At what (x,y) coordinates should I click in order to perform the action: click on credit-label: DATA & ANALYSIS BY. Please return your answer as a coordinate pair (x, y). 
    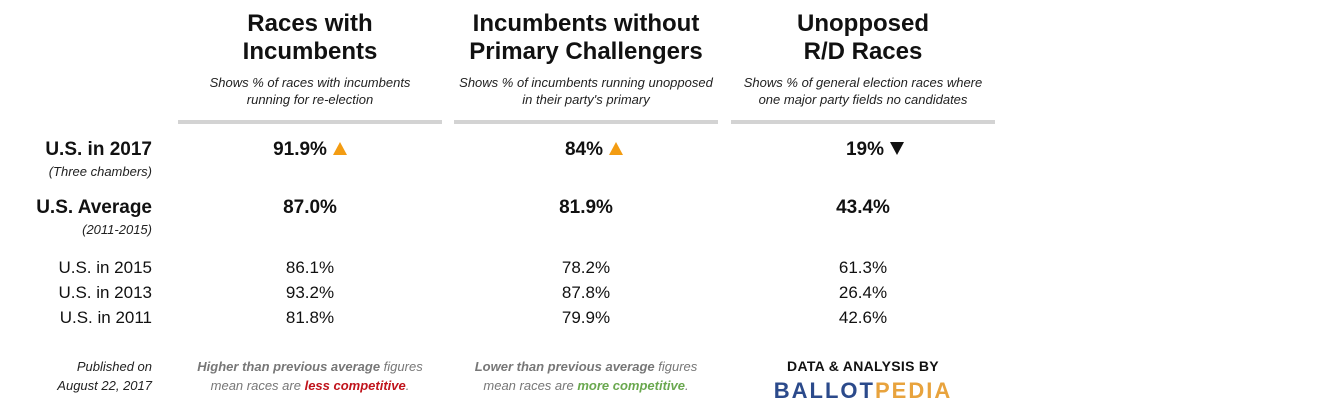
    Looking at the image, I should click on (863, 366).